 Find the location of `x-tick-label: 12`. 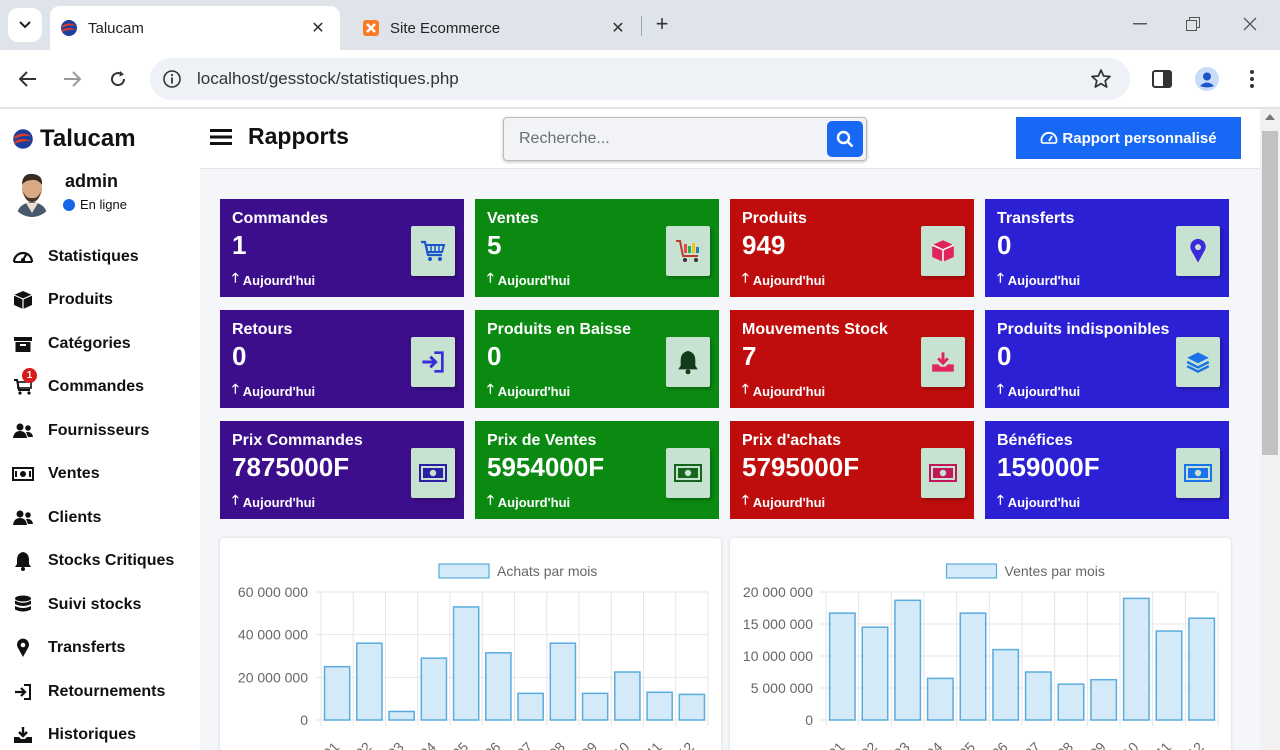

x-tick-label: 12 is located at coordinates (1195, 744).